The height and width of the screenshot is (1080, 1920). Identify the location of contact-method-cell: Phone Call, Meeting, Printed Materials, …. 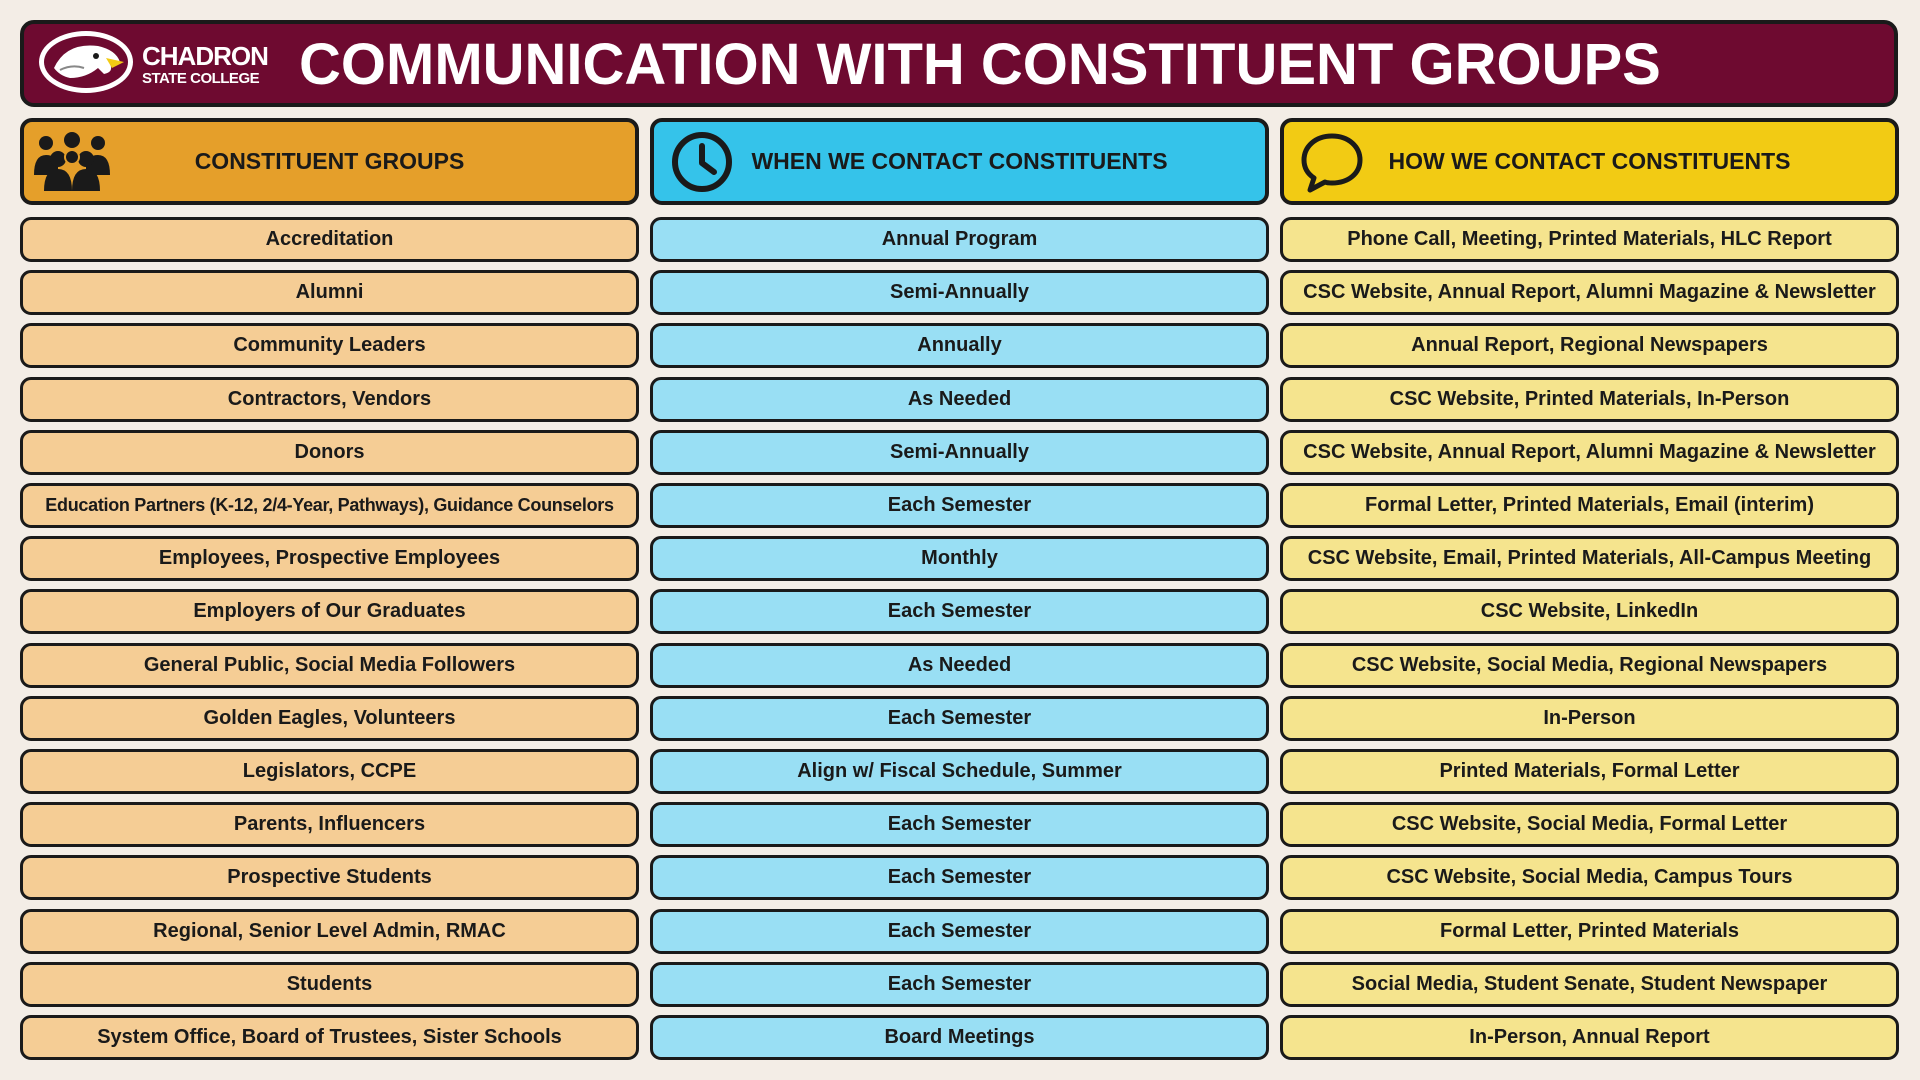
(1589, 239).